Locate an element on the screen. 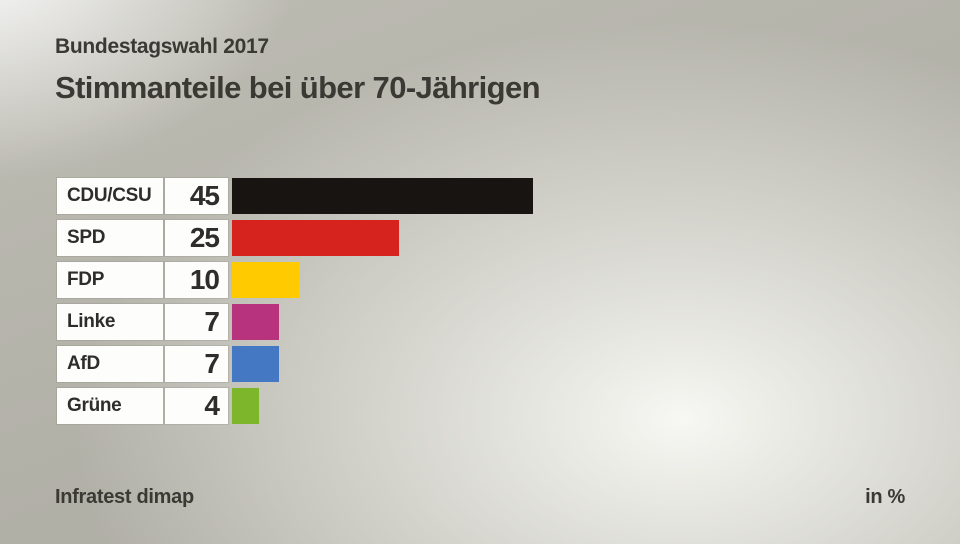 Image resolution: width=960 pixels, height=544 pixels. chart-row: SPD 25 is located at coordinates (295, 238).